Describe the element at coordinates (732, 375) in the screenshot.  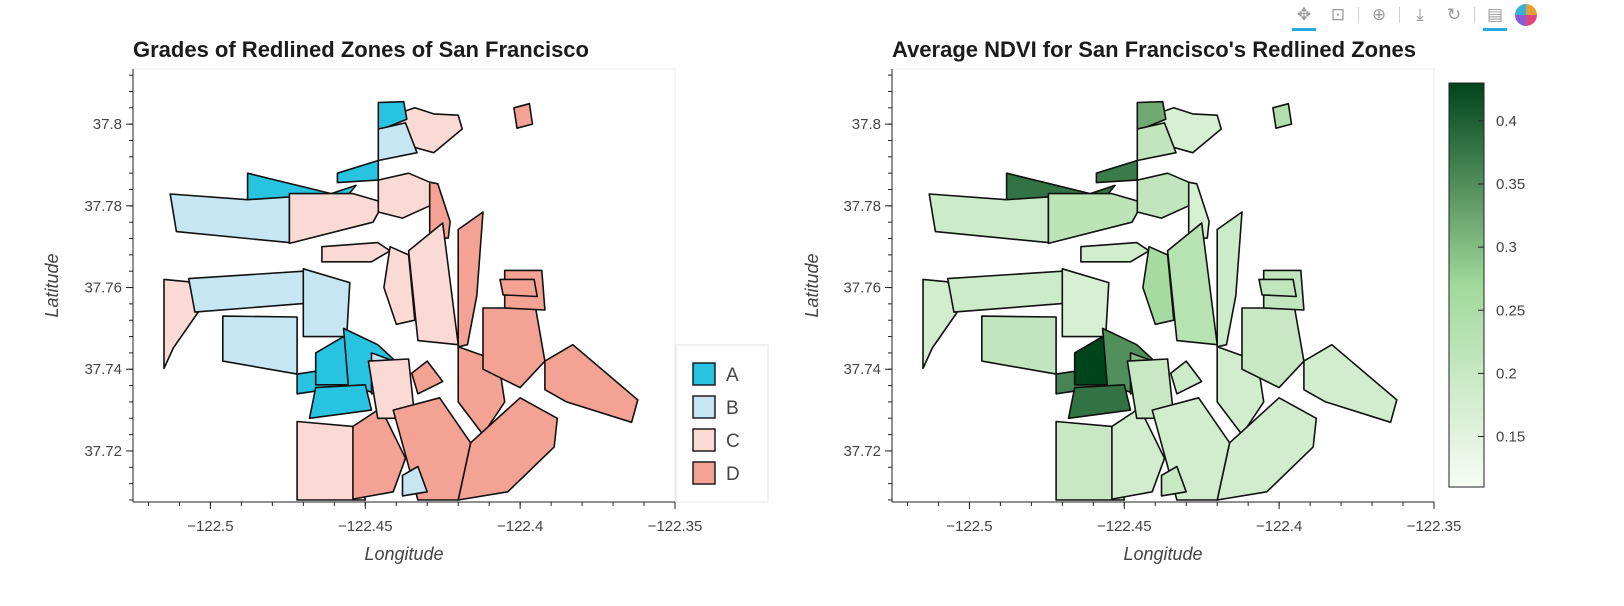
I see `legend-label-a: A` at that location.